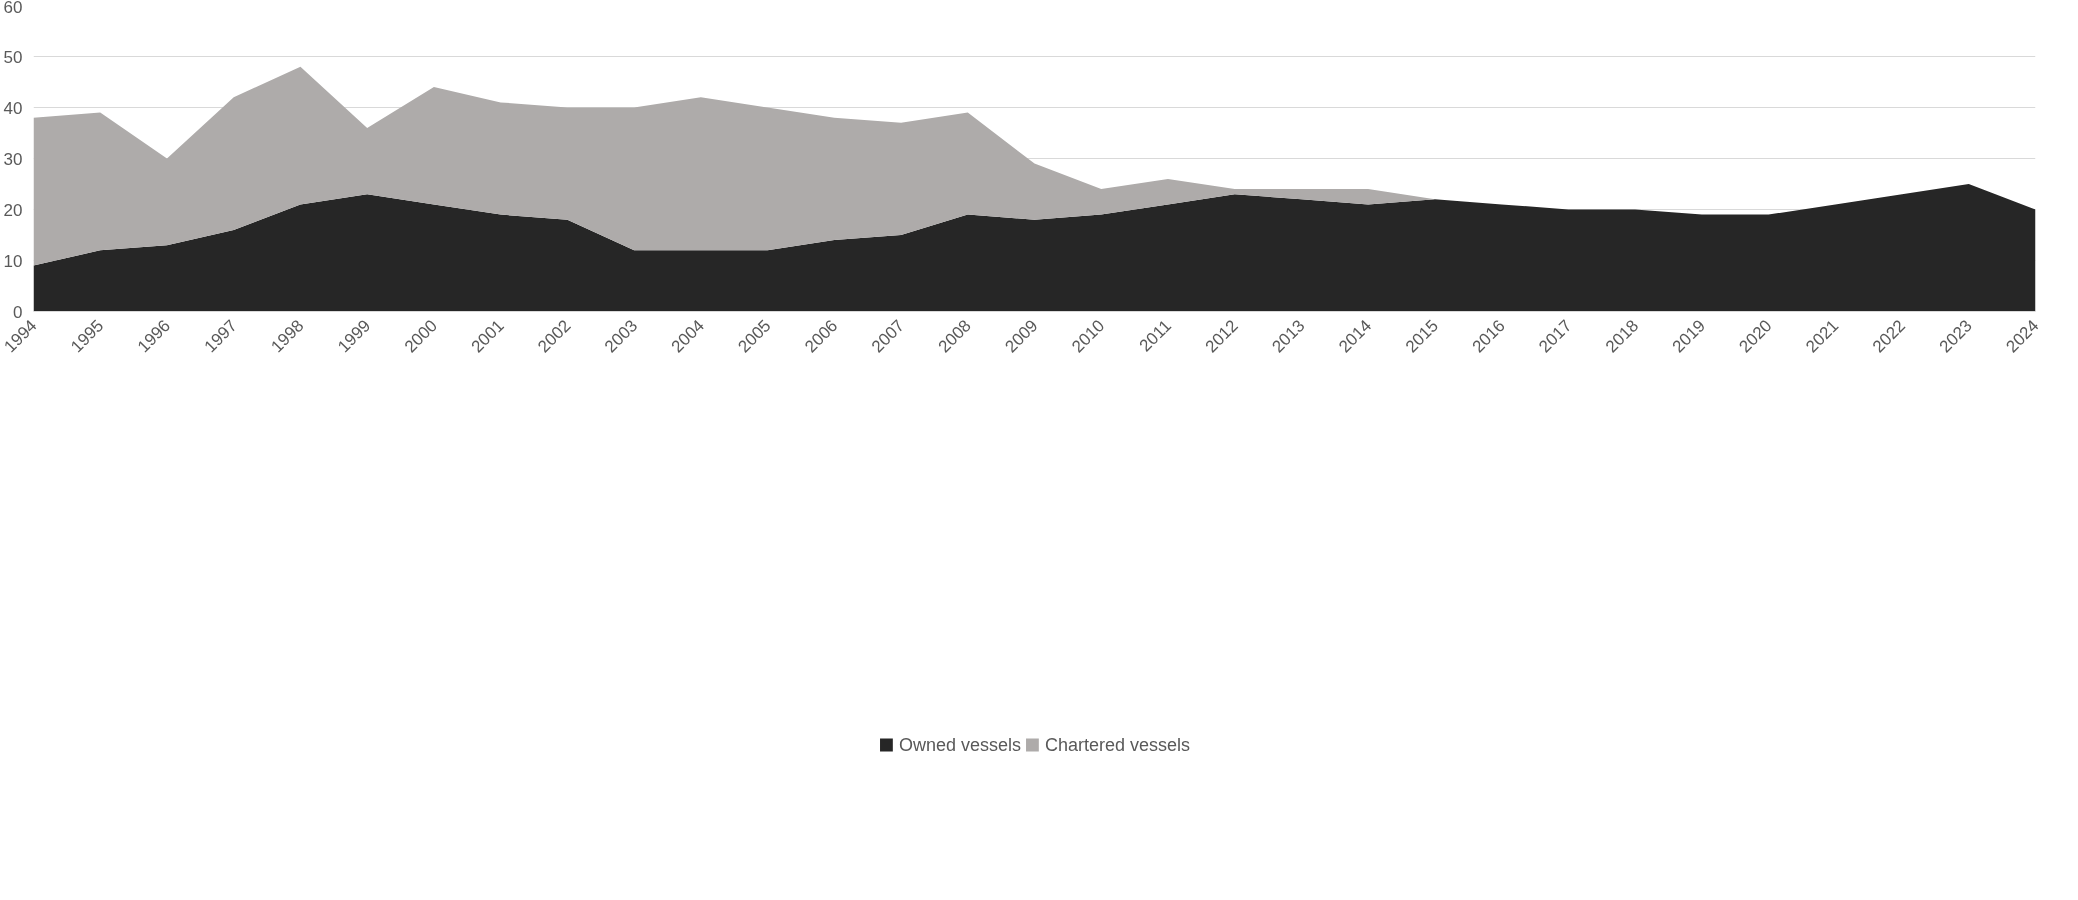 The height and width of the screenshot is (900, 2078). I want to click on y-tick-label: 60, so click(13, 8).